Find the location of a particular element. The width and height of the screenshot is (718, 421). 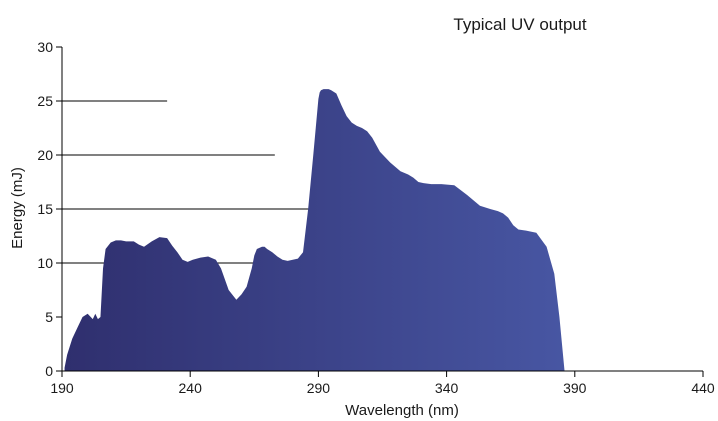

gridlines is located at coordinates (190, 182).